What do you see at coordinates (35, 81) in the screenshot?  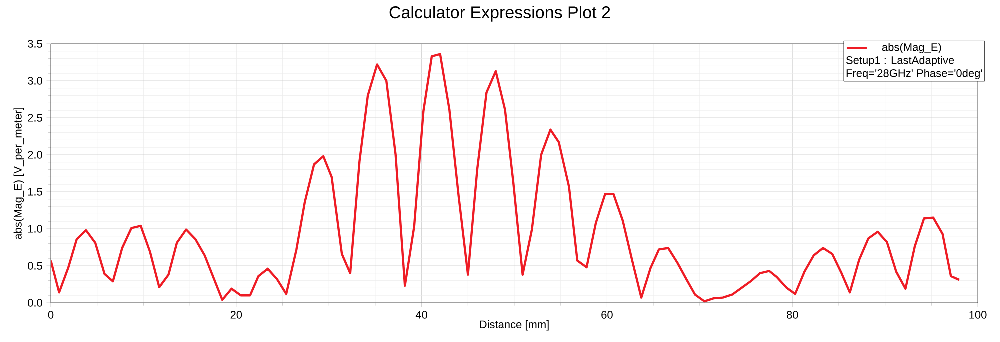 I see `y-tick-label: 3.0` at bounding box center [35, 81].